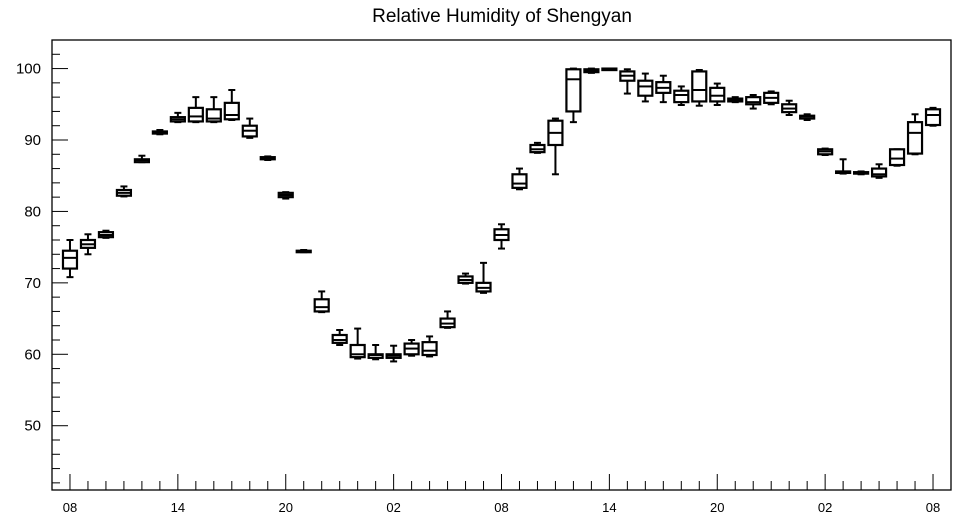 The image size is (957, 520). Describe the element at coordinates (502, 16) in the screenshot. I see `chart-title: Relative Humidity of Shengyan` at that location.